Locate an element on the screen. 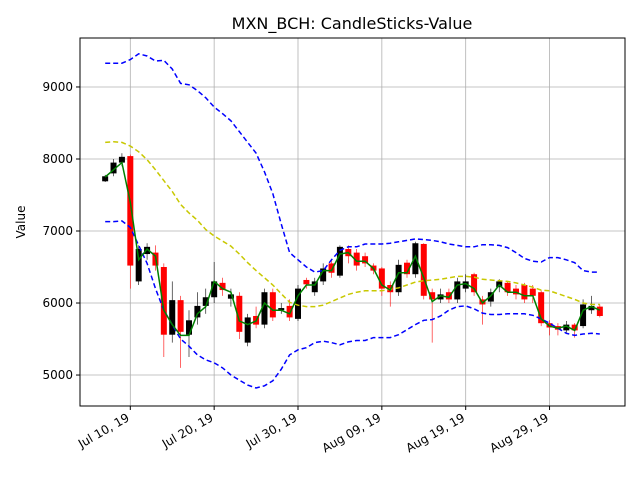 The width and height of the screenshot is (640, 484). y-tick-label: 5000 is located at coordinates (57, 375).